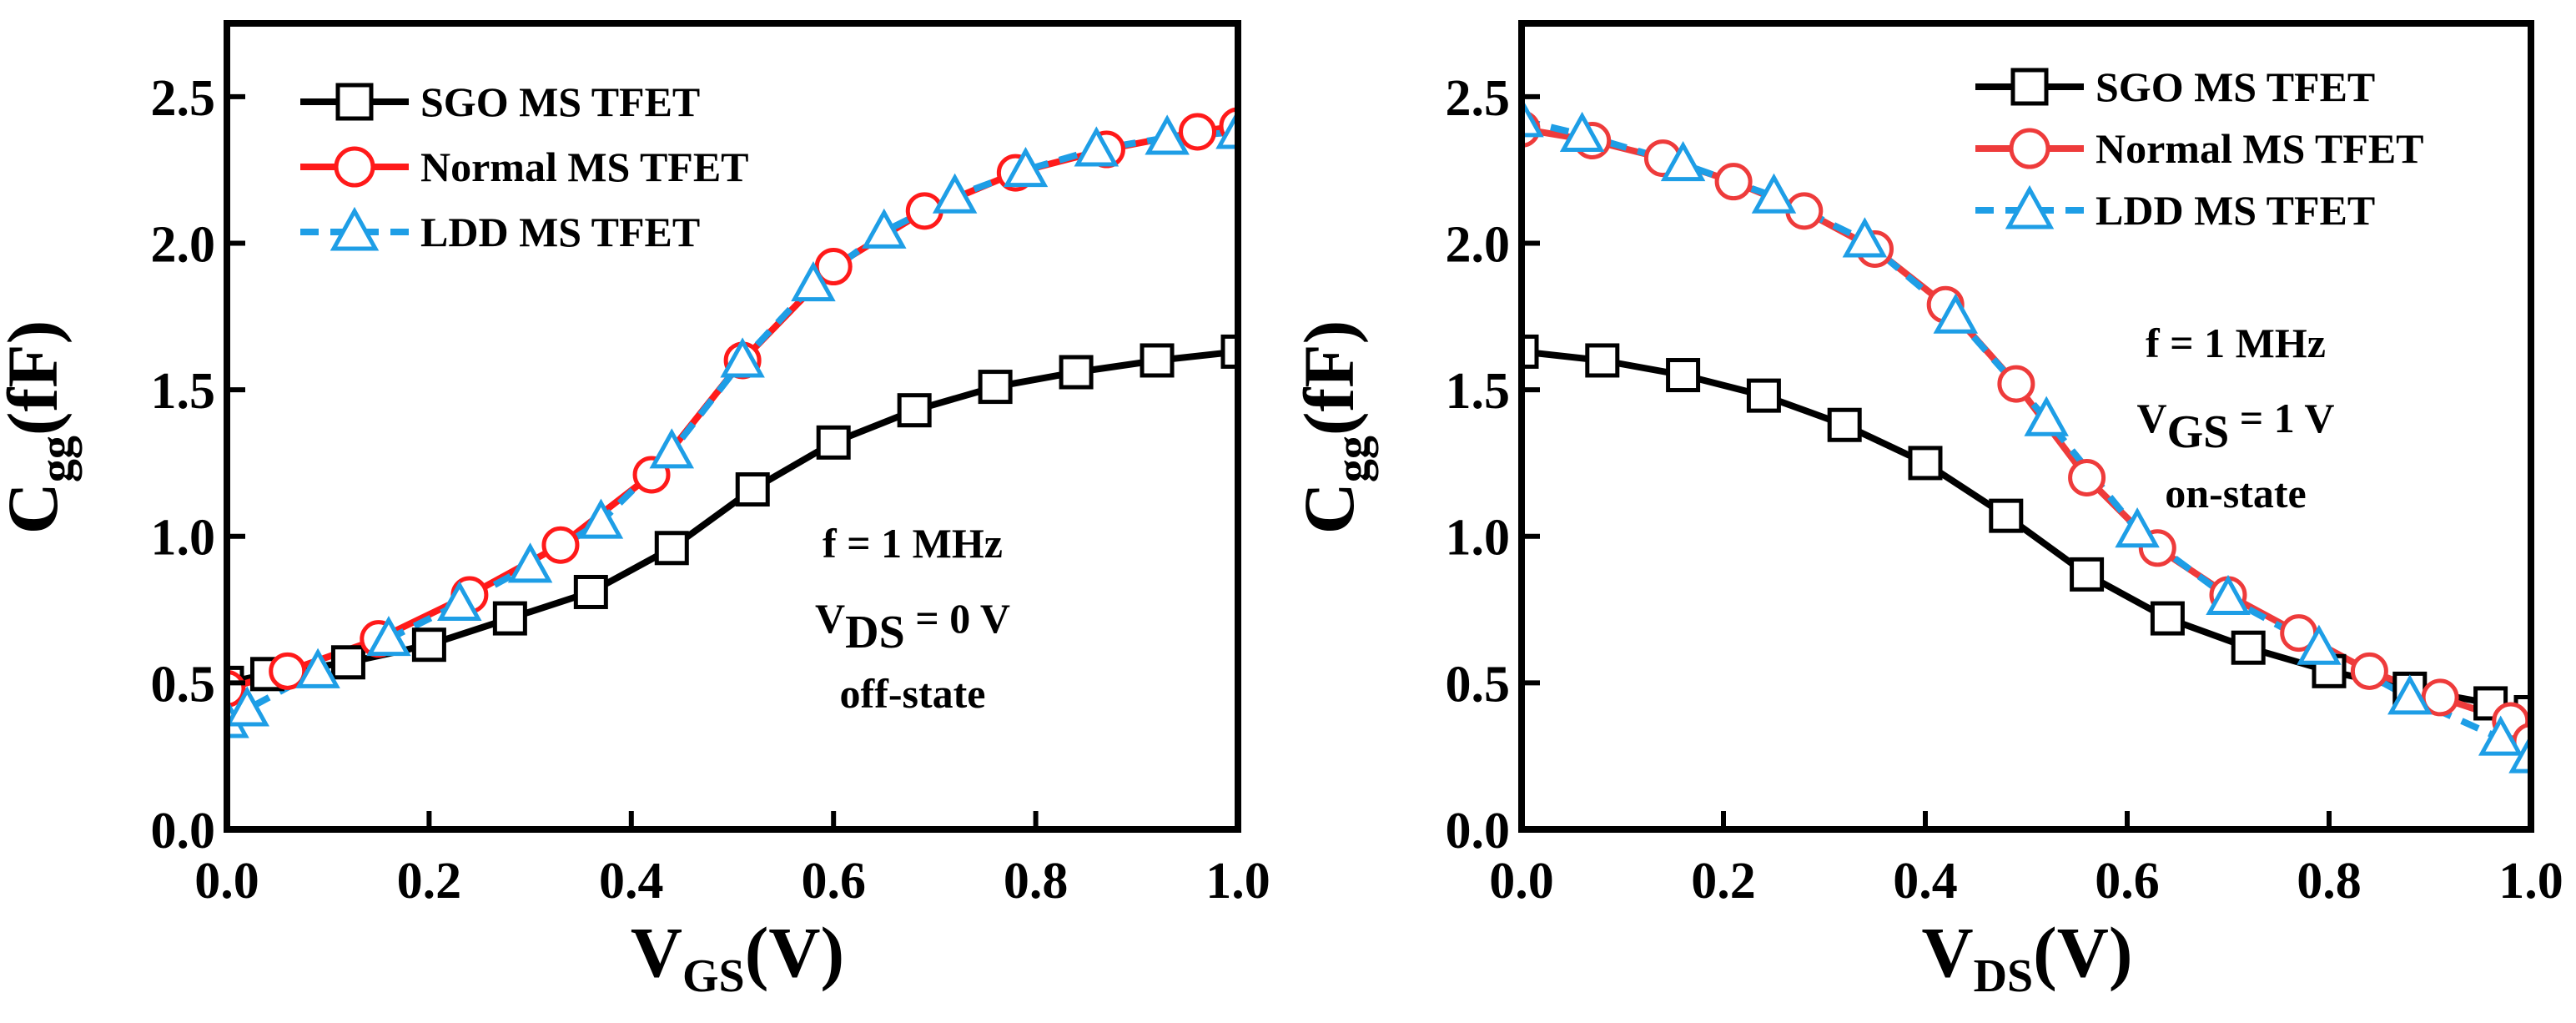 The width and height of the screenshot is (2576, 1023). Describe the element at coordinates (1521, 881) in the screenshot. I see `right-x-tick-label: 0.0` at that location.